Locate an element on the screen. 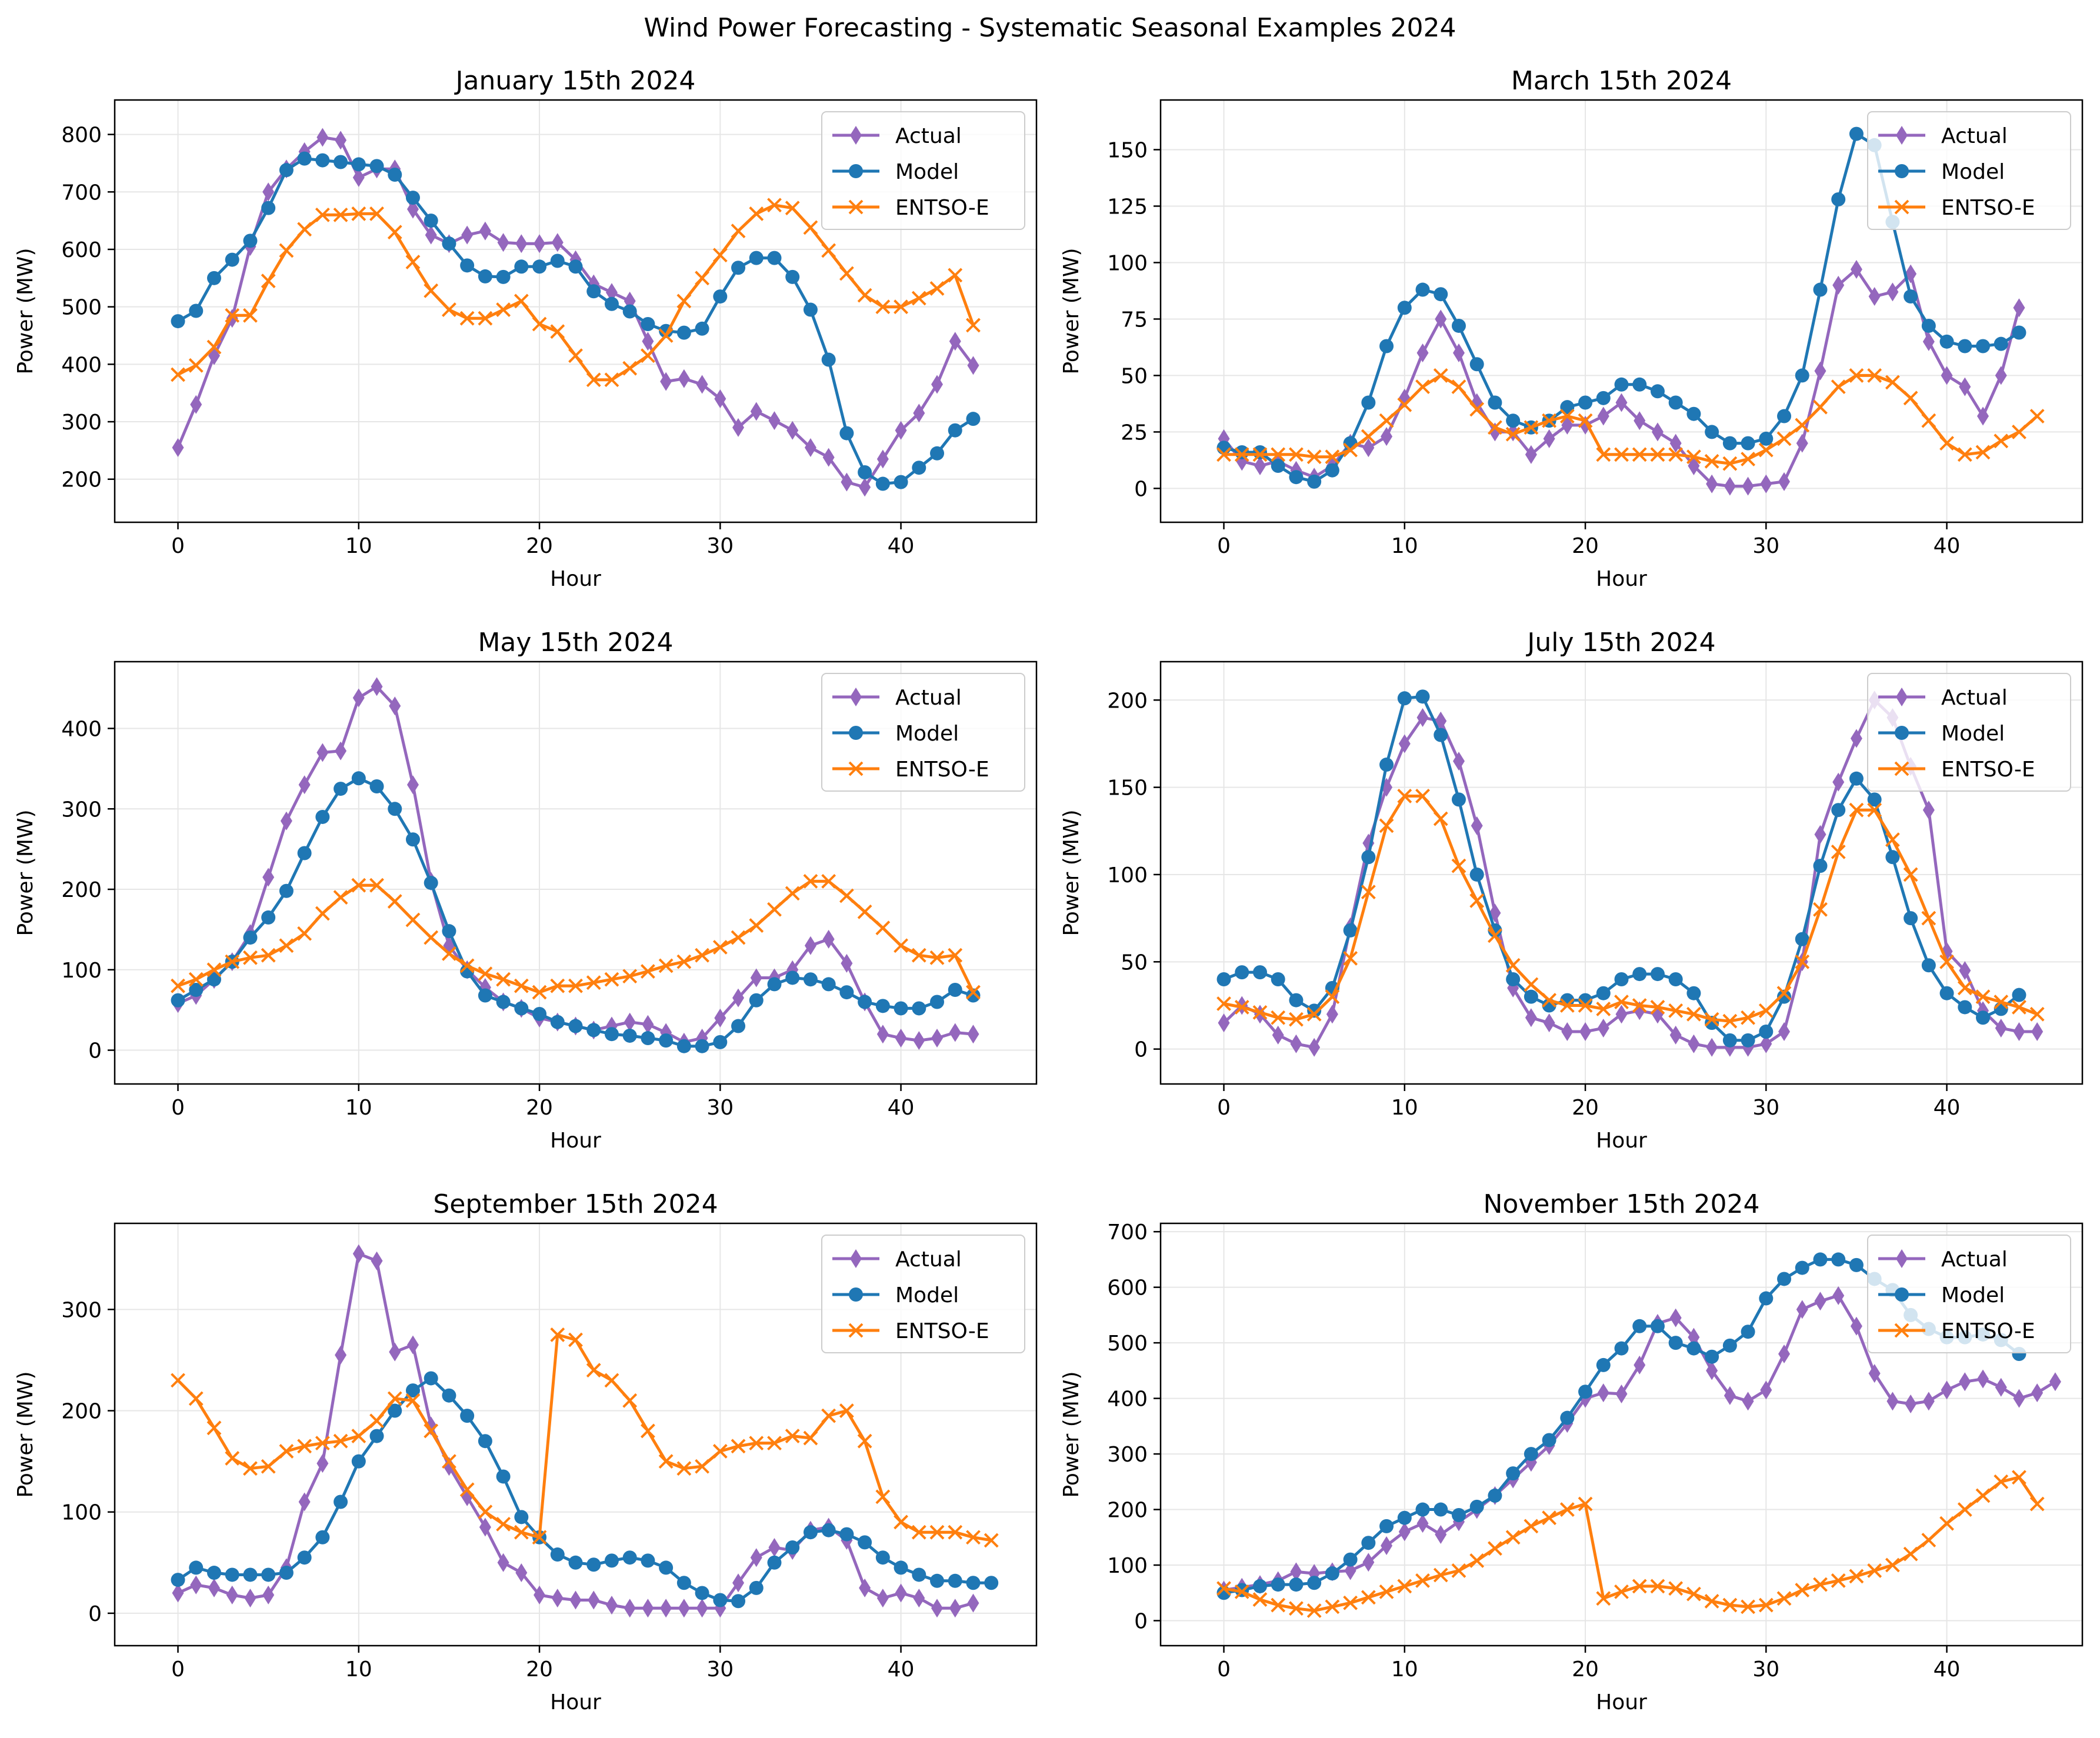 The image size is (2100, 1738). series-line-entsoe is located at coordinates (584, 1437).